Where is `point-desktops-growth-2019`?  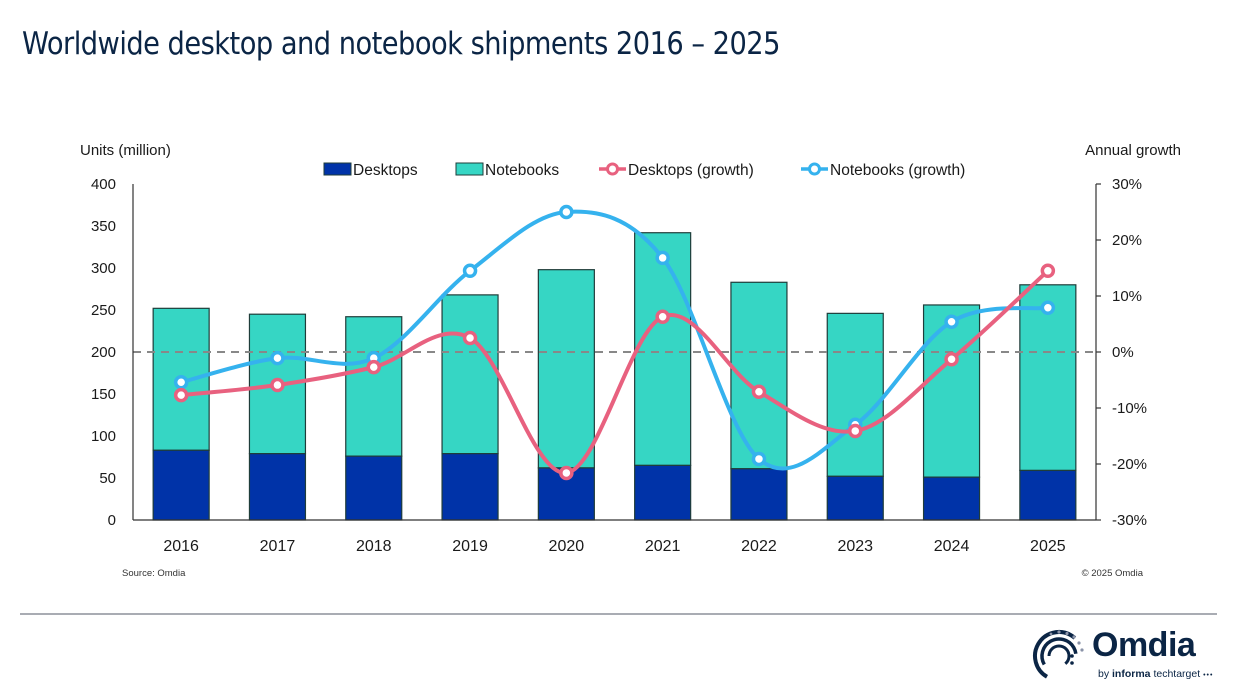
point-desktops-growth-2019 is located at coordinates (470, 338).